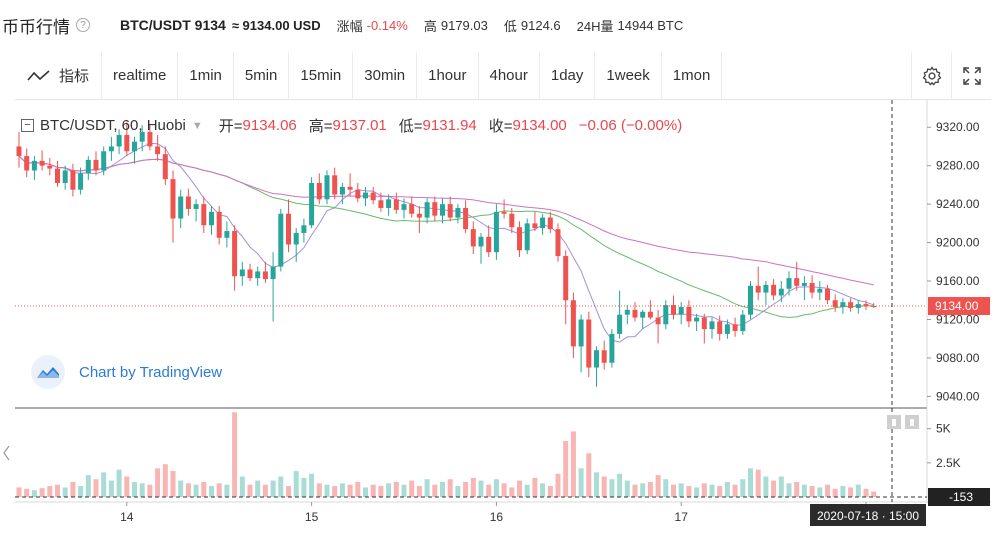 This screenshot has width=1000, height=533. What do you see at coordinates (126, 372) in the screenshot?
I see `tradingview-watermark: Chart by TradingView` at bounding box center [126, 372].